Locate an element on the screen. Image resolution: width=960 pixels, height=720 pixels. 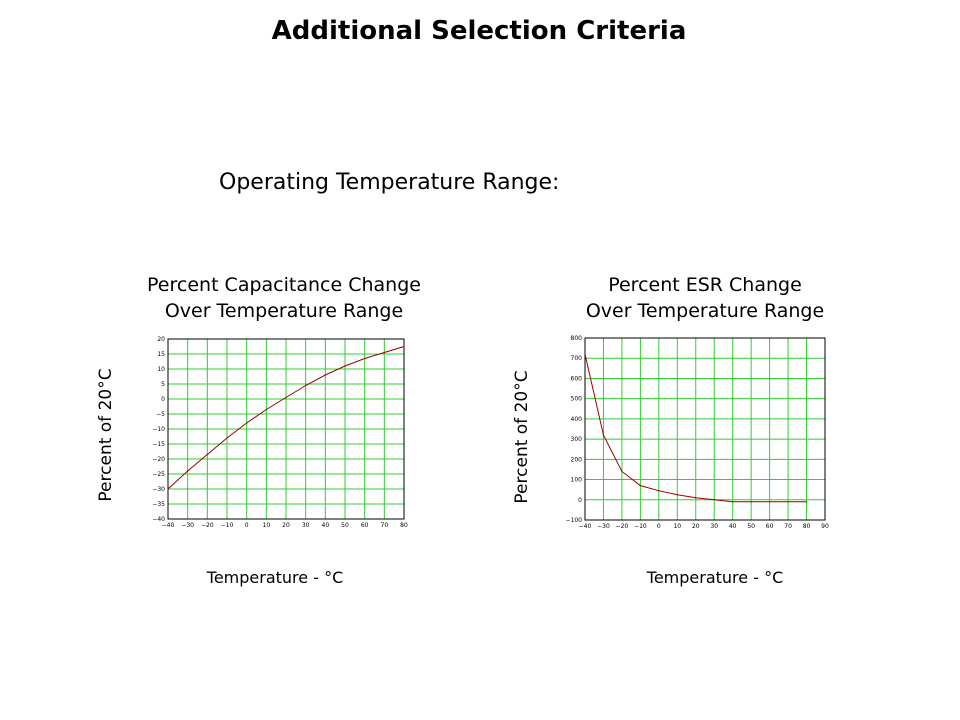
y-tick-label: 20 is located at coordinates (161, 339).